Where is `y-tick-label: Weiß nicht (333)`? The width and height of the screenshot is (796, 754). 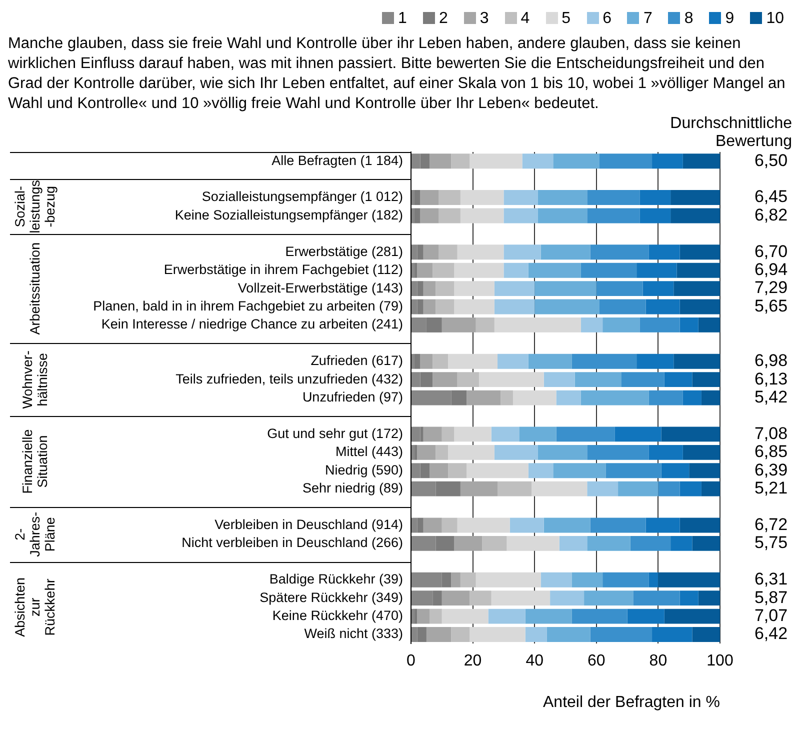 y-tick-label: Weiß nicht (333) is located at coordinates (353, 634).